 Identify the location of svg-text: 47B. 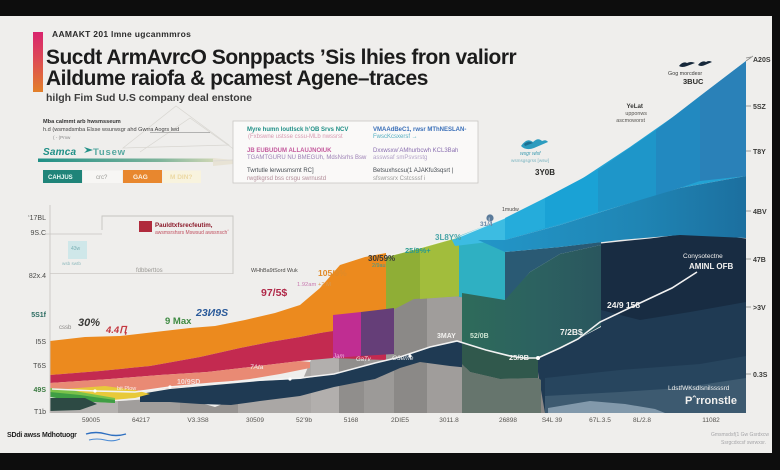
(759, 260).